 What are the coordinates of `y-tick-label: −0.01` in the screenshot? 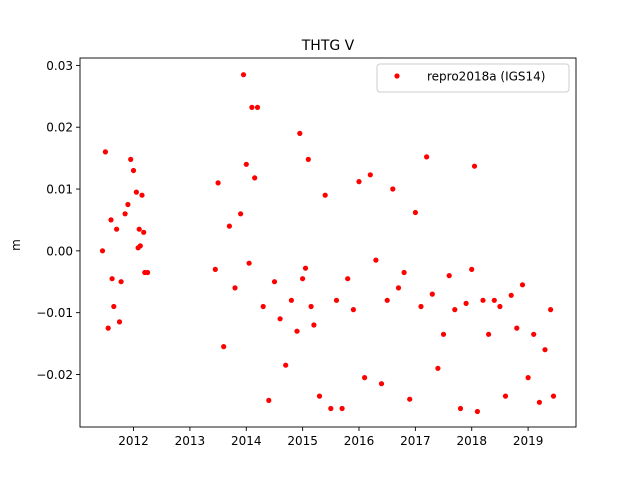 It's located at (54, 313).